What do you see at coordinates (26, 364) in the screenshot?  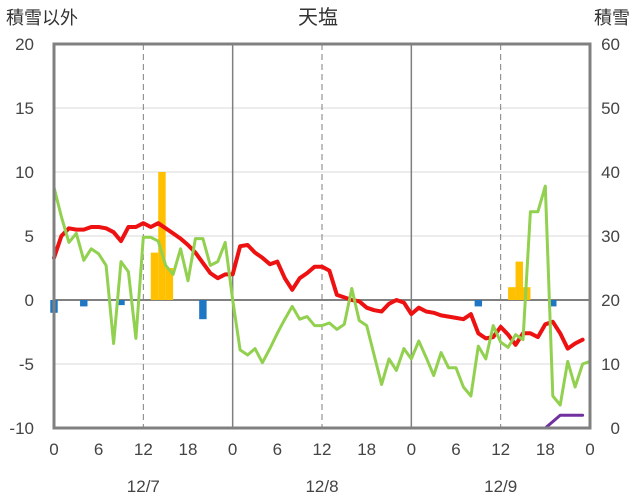 I see `left-tick-label: -5` at bounding box center [26, 364].